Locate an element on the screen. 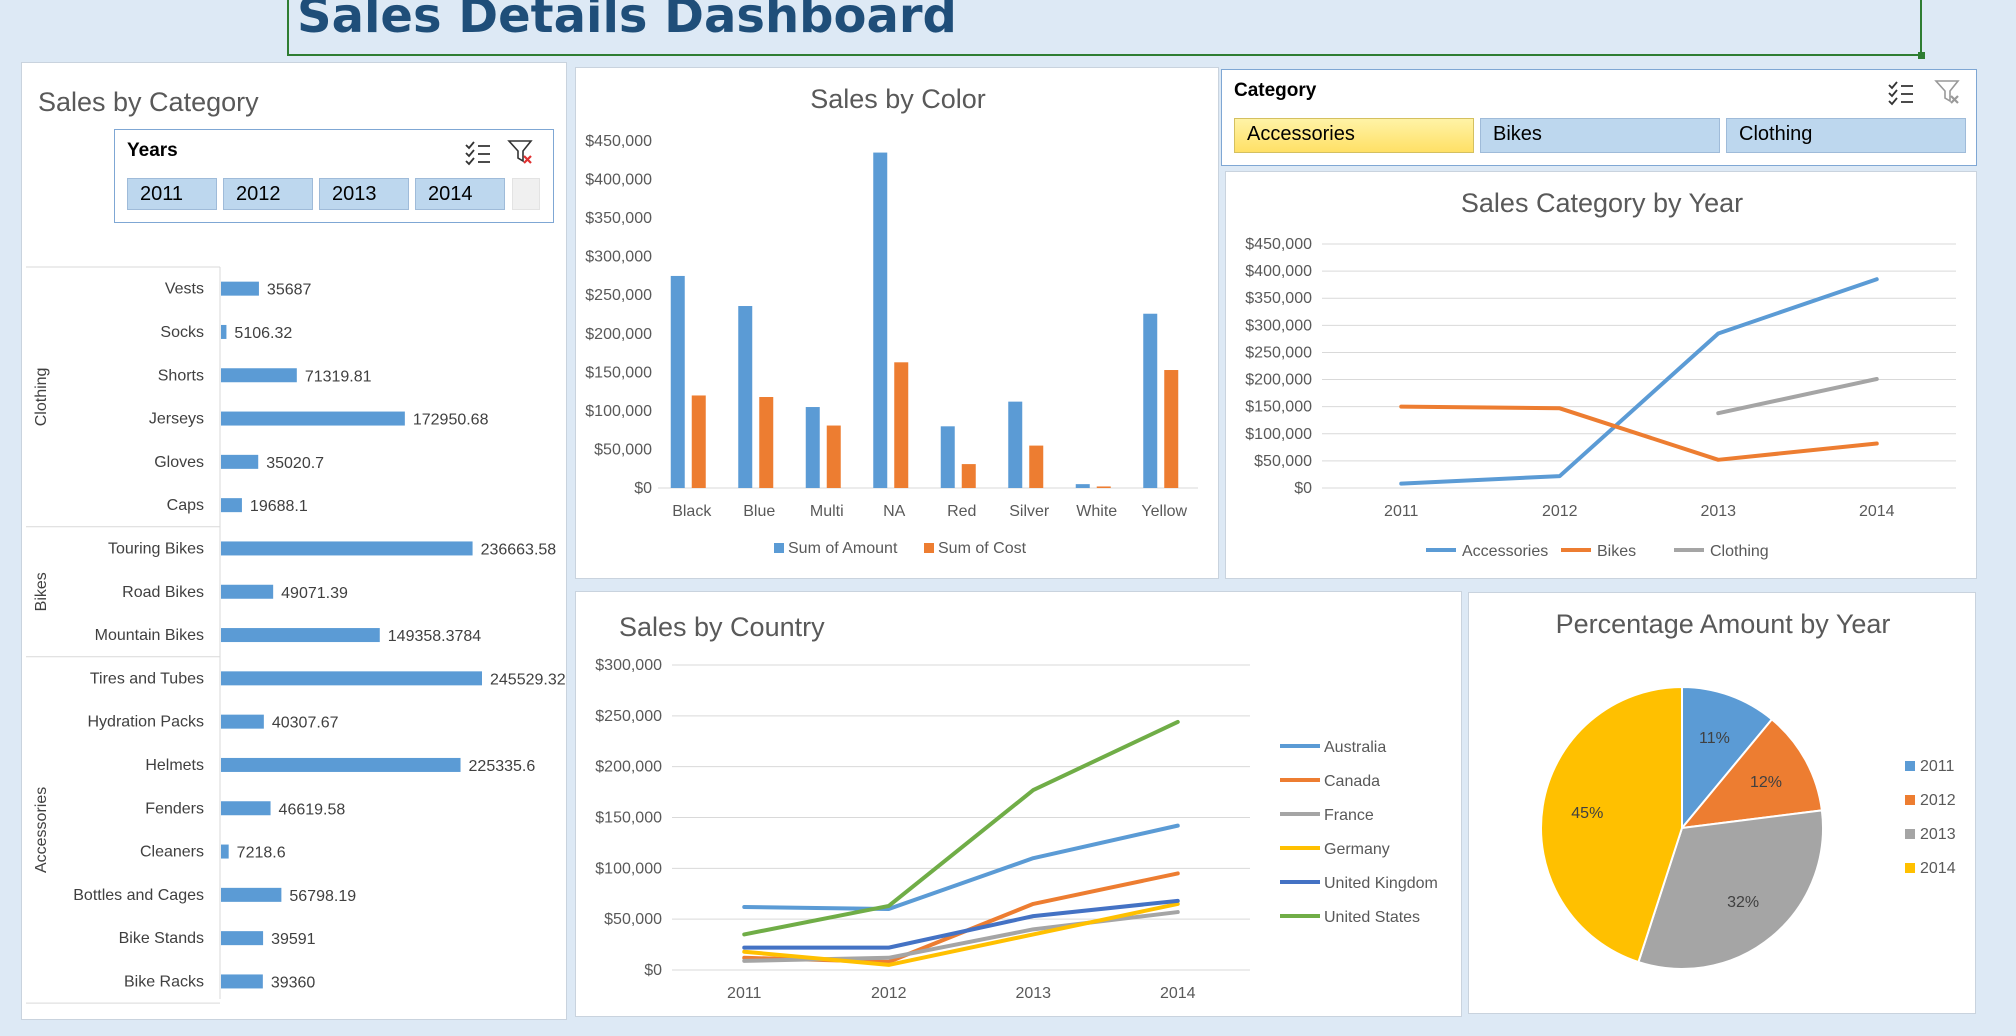  slicer-item-2012: 2012 is located at coordinates (268, 194).